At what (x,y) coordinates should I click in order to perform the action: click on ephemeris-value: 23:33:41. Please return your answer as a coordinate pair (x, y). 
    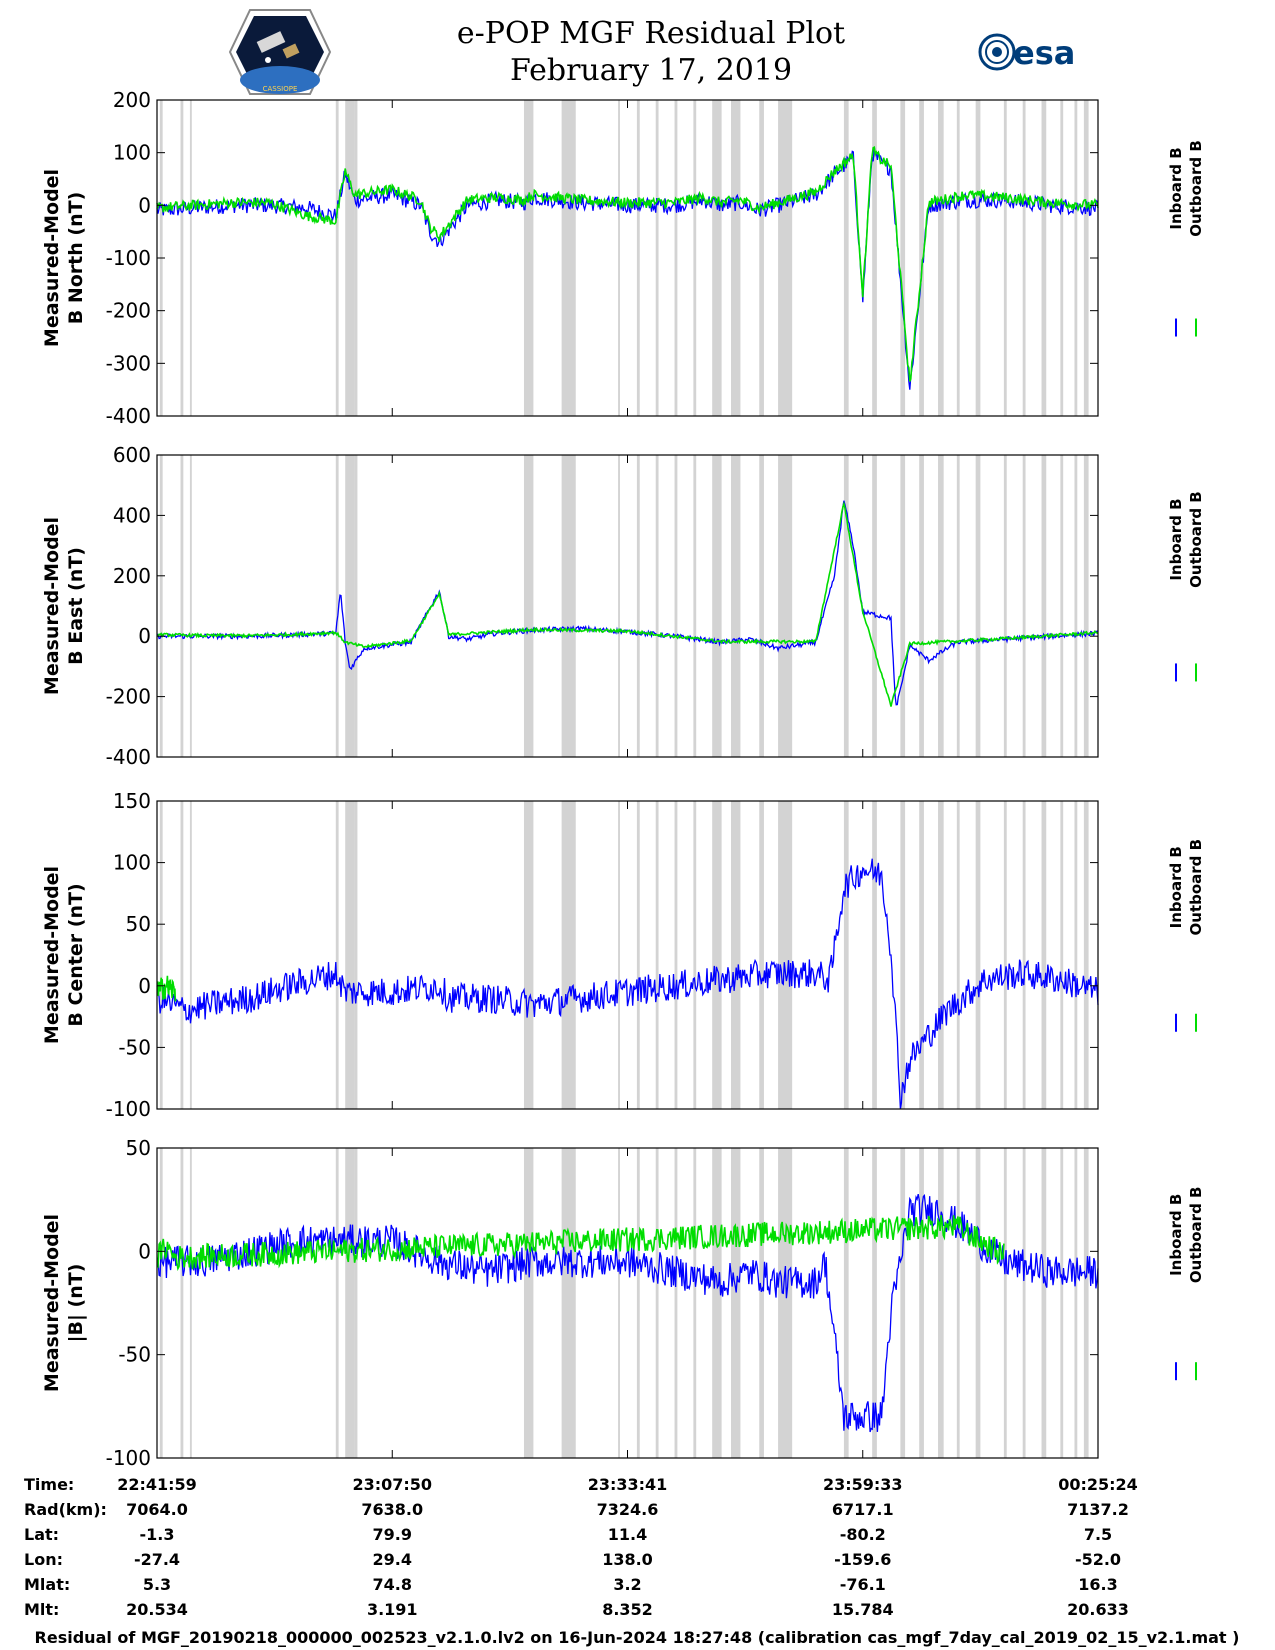
    Looking at the image, I should click on (628, 1484).